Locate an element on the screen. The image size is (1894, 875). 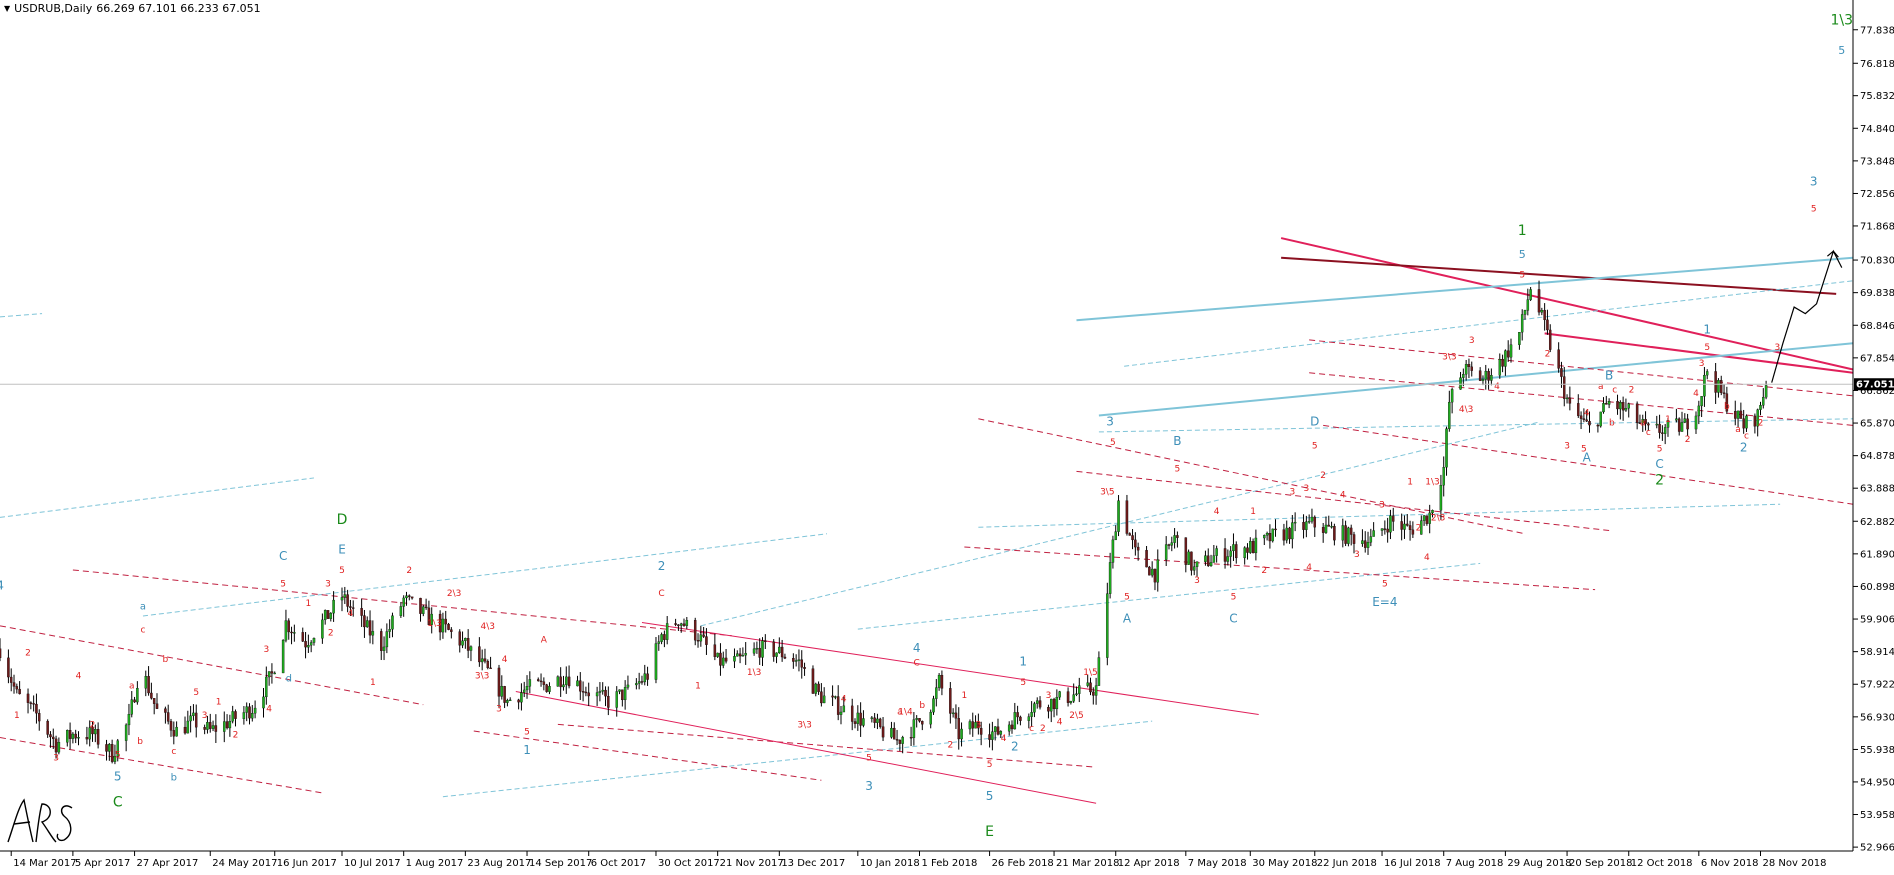
time-tick-label: 12 Oct 2018 is located at coordinates (1662, 863).